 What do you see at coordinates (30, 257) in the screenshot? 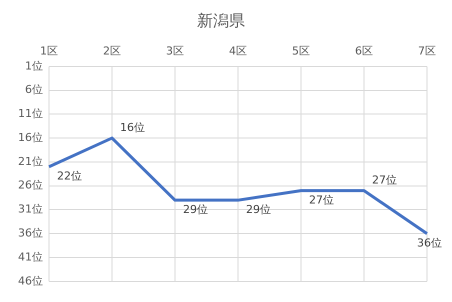
I see `y-tick-label: 41位` at bounding box center [30, 257].